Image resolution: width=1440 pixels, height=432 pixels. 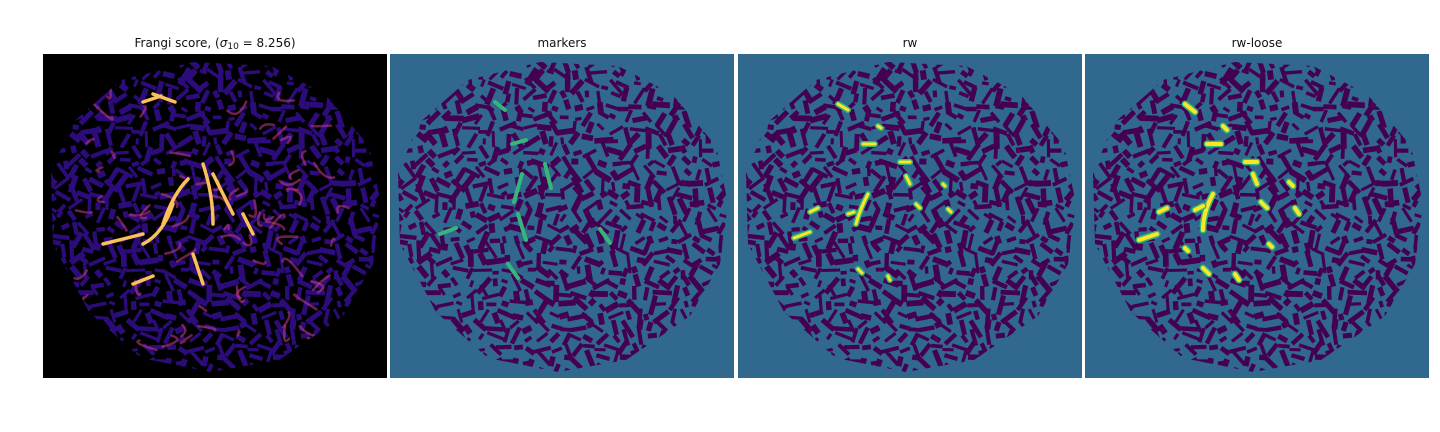 What do you see at coordinates (1257, 43) in the screenshot?
I see `panel-title-rw-loose: rw-loose` at bounding box center [1257, 43].